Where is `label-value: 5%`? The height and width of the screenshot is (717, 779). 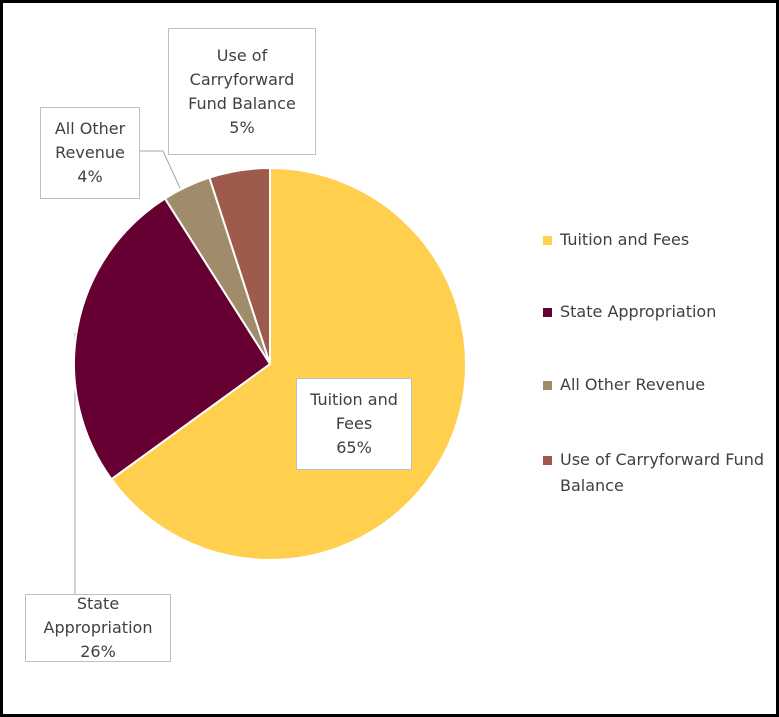
label-value: 5% is located at coordinates (242, 127).